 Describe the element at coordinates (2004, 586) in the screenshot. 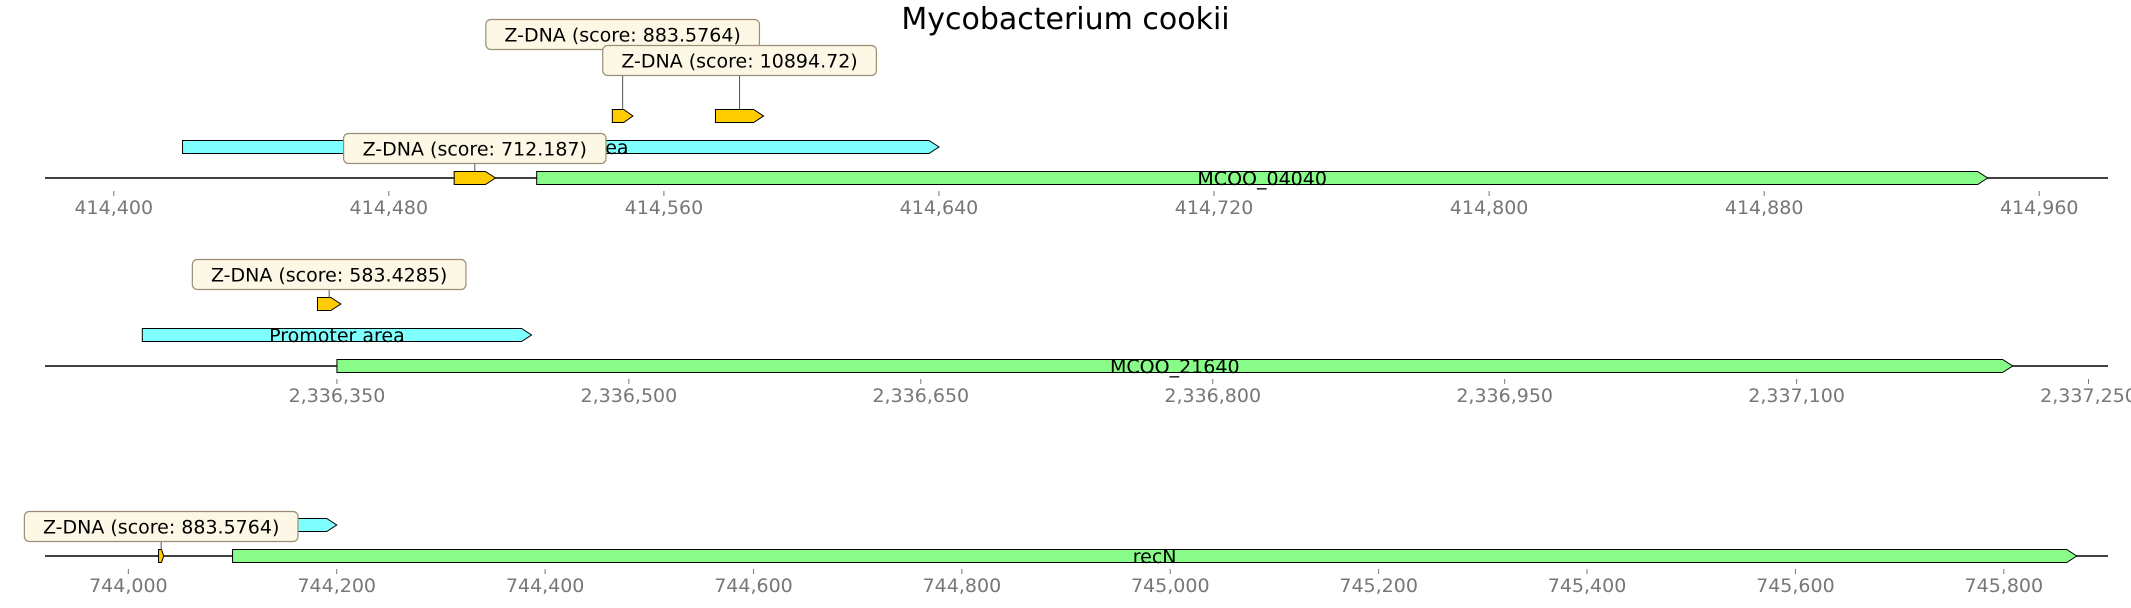

I see `axis-tick-label: 745,800` at that location.